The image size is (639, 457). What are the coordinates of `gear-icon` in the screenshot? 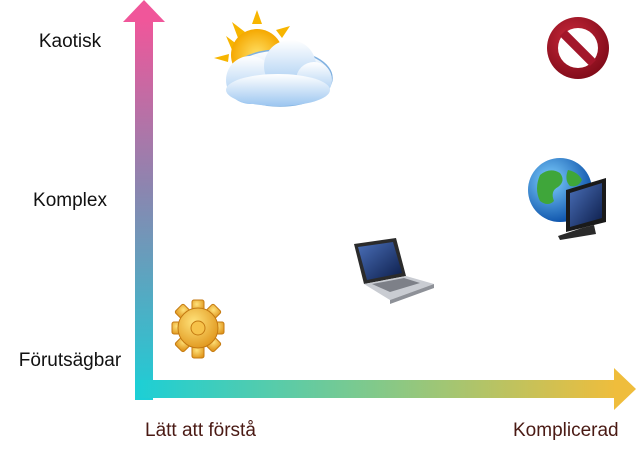 It's located at (198, 329).